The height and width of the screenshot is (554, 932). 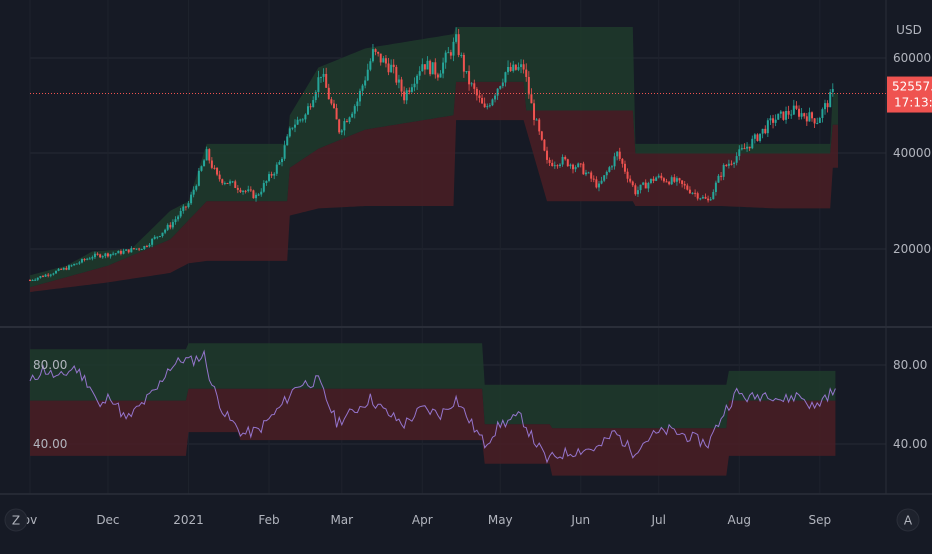 I want to click on left-corner-button: Z, so click(x=16, y=520).